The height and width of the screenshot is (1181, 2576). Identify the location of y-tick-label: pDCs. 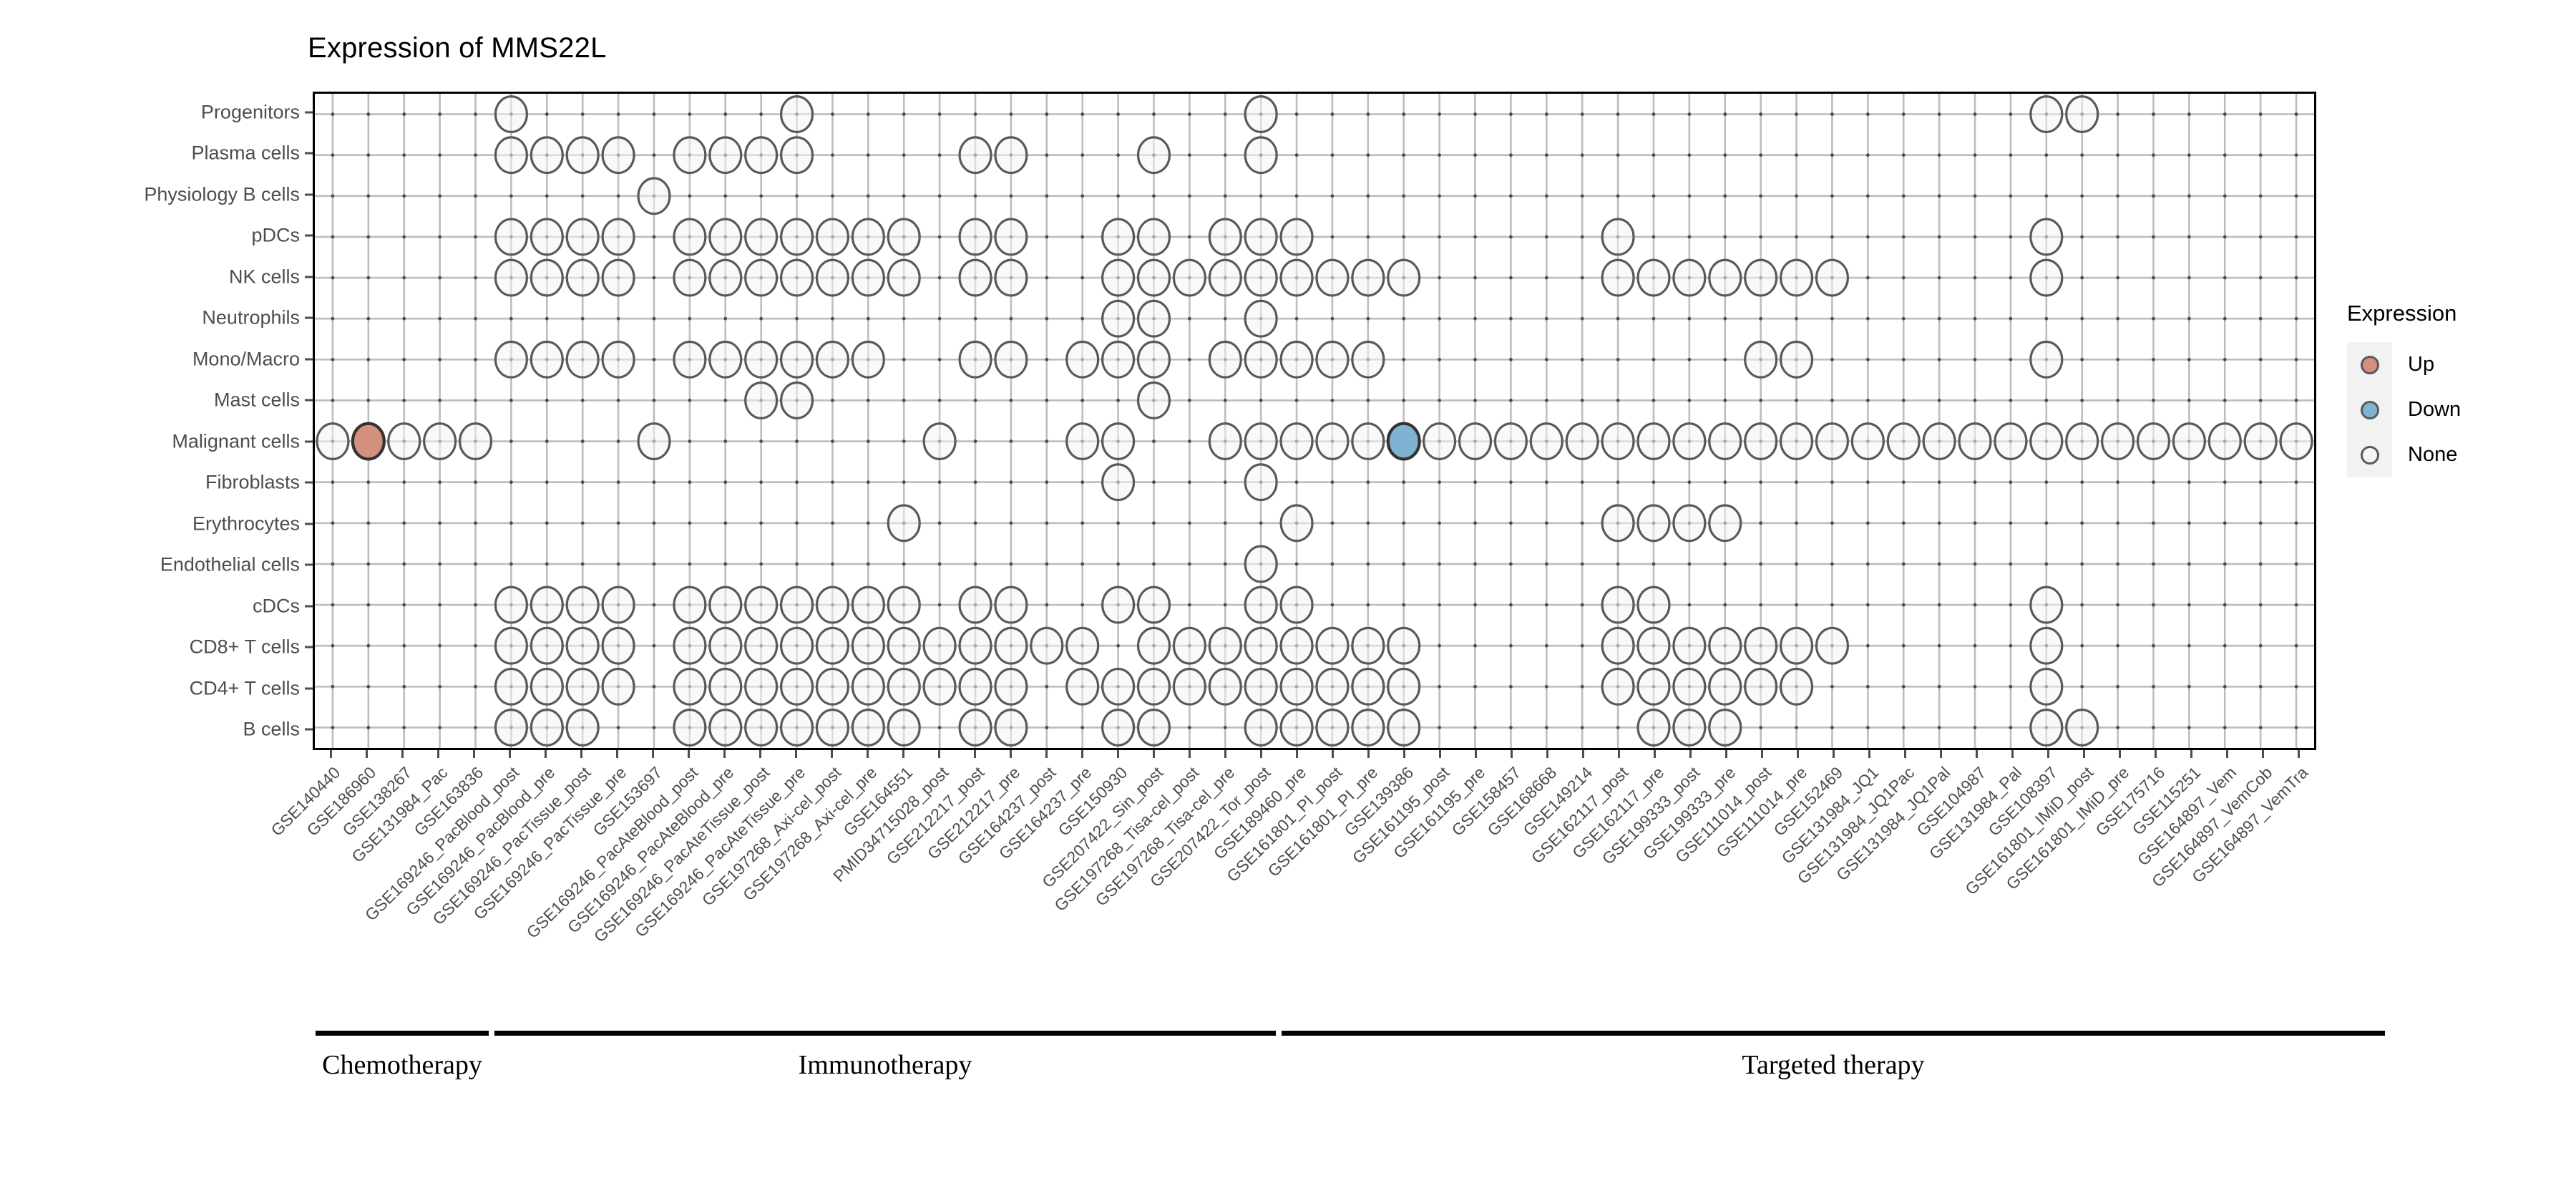
(275, 235).